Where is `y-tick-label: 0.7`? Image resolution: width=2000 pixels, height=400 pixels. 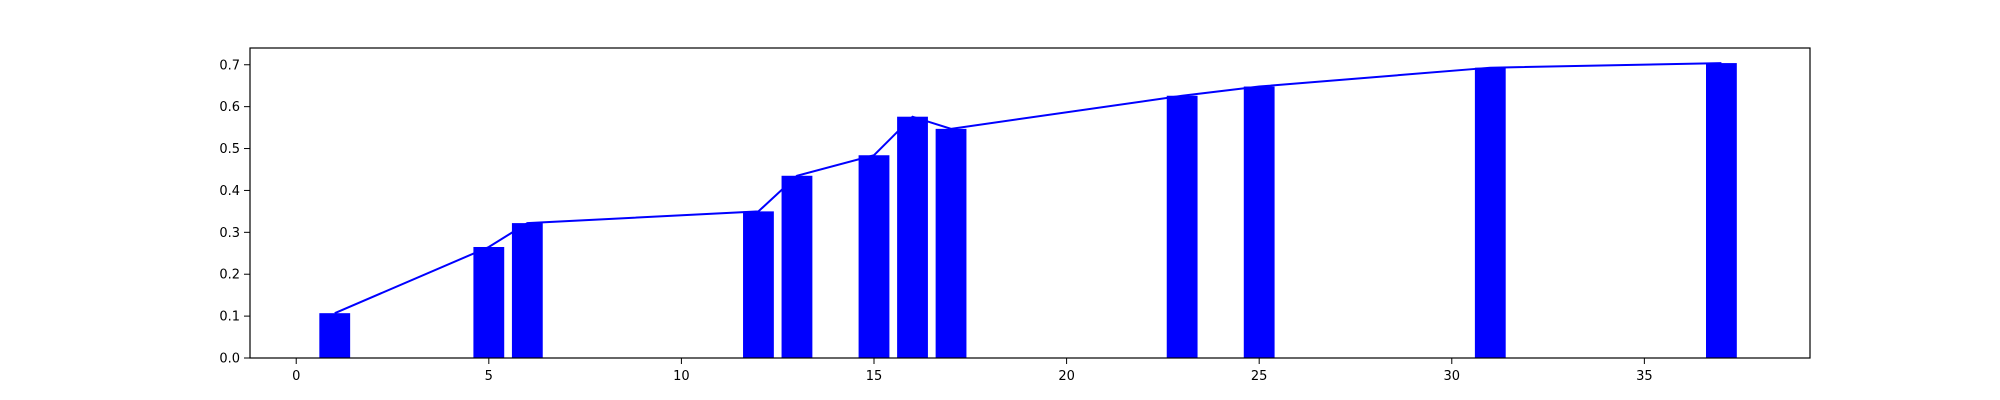
y-tick-label: 0.7 is located at coordinates (229, 65).